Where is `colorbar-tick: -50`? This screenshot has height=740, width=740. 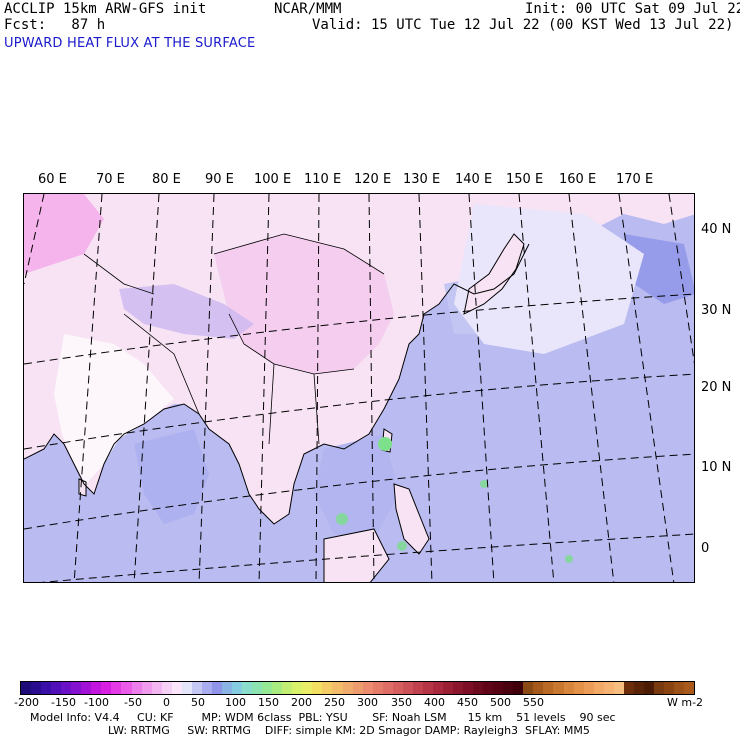 colorbar-tick: -50 is located at coordinates (133, 702).